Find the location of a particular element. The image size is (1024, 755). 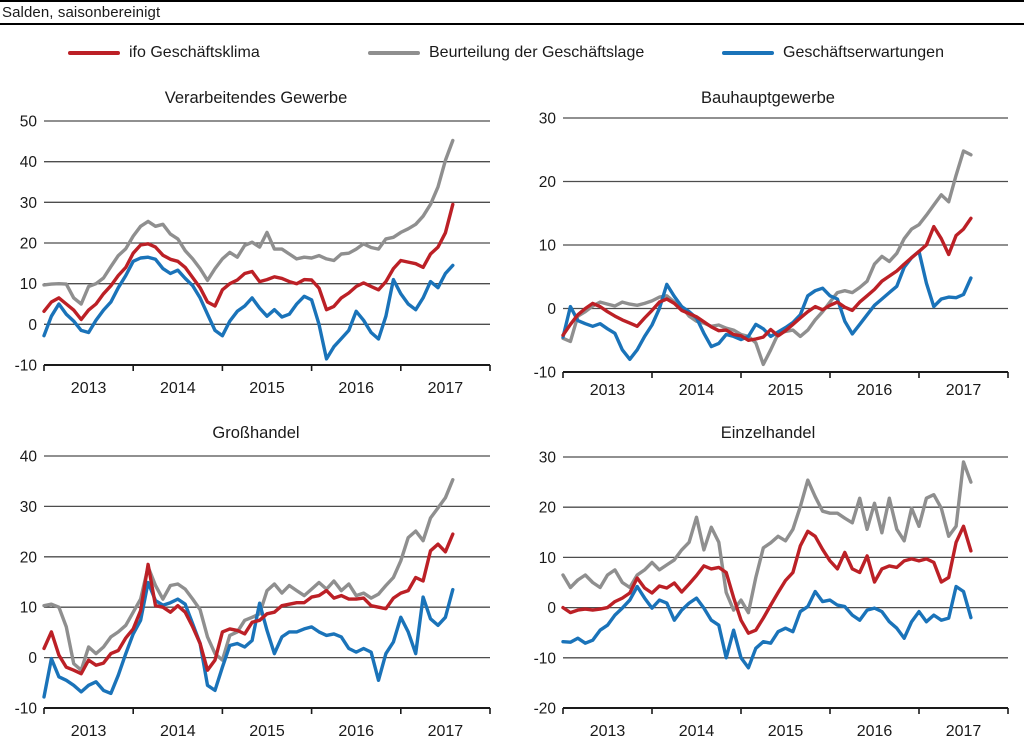

legend-item-geschaeftserwartungen: Geschäftserwartungen is located at coordinates (833, 53).